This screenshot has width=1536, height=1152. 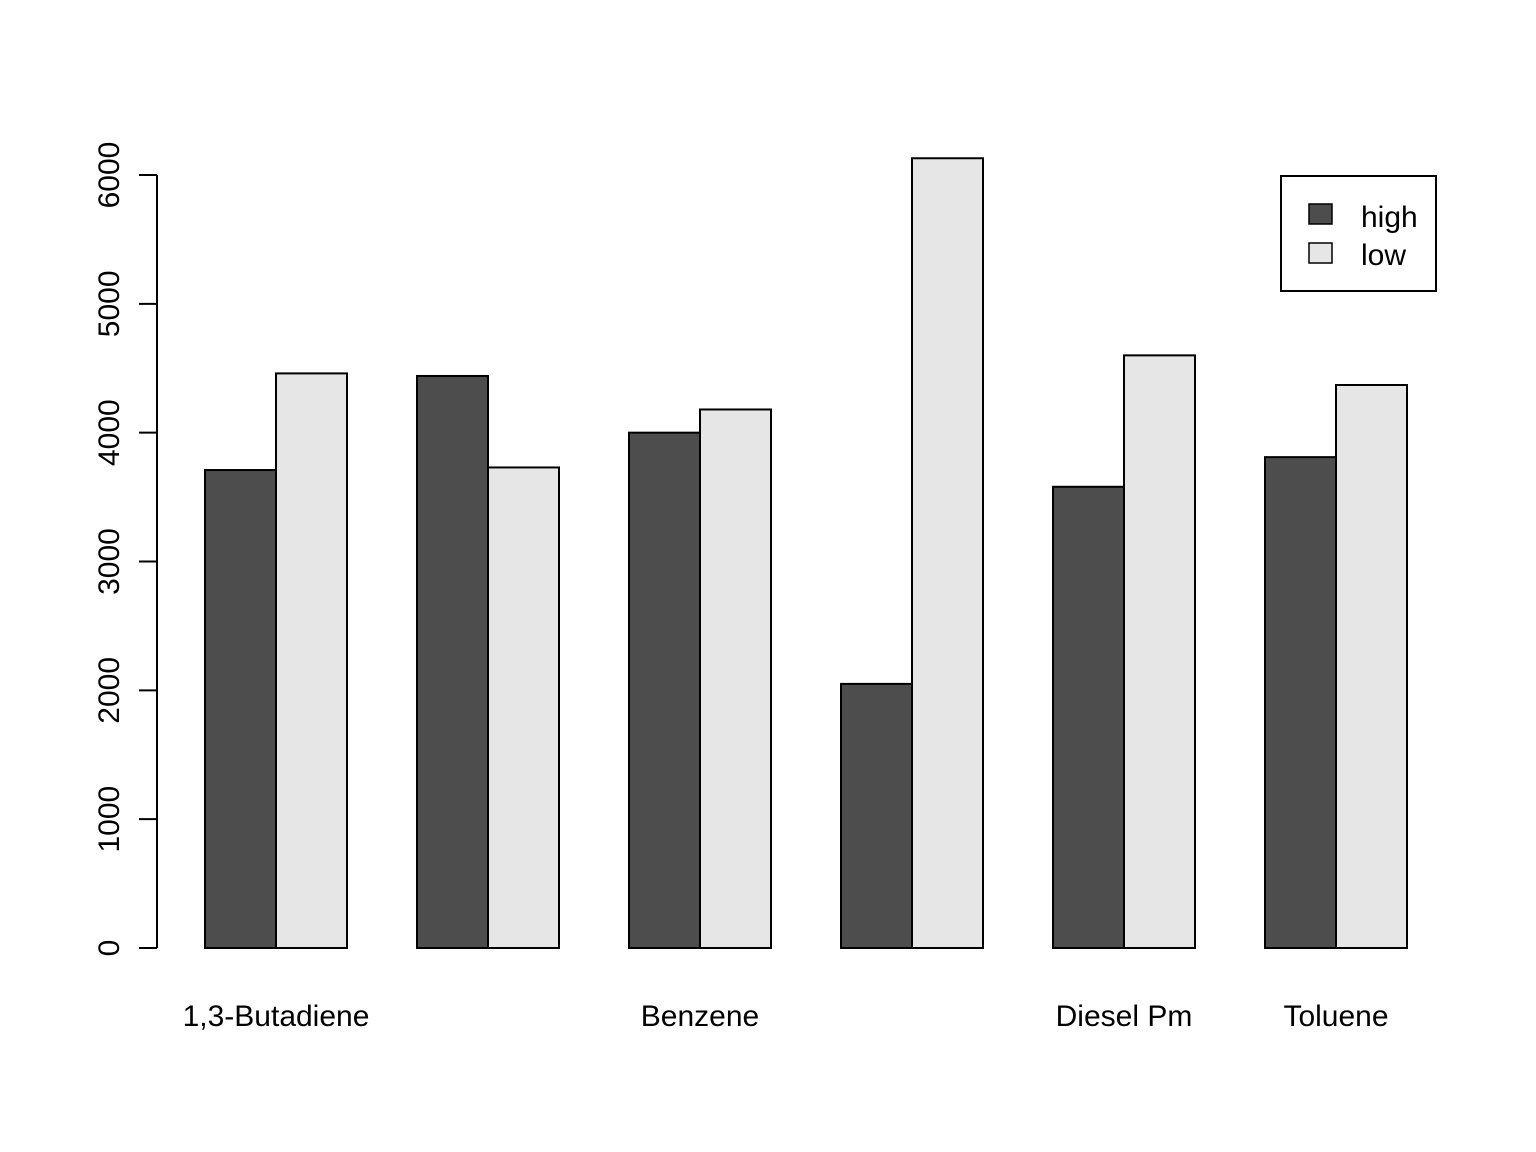 What do you see at coordinates (276, 1016) in the screenshot?
I see `x-tick-label: 1,3-Butadiene` at bounding box center [276, 1016].